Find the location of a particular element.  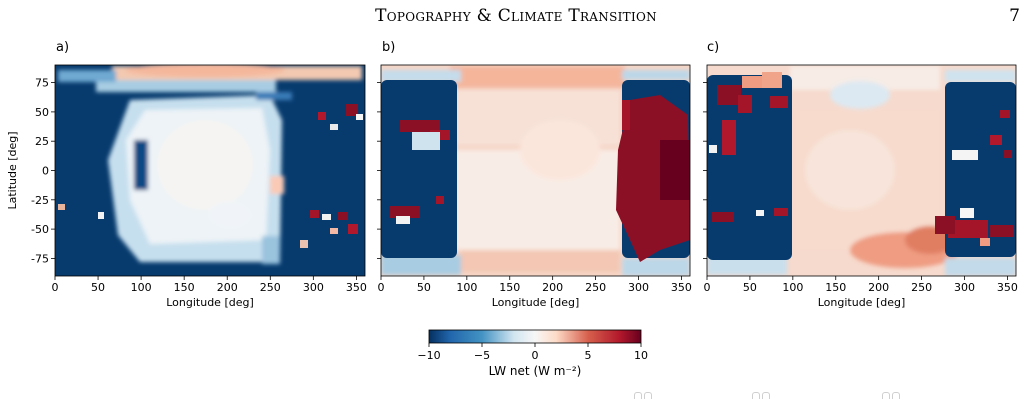

page-number: 7 is located at coordinates (1014, 16).